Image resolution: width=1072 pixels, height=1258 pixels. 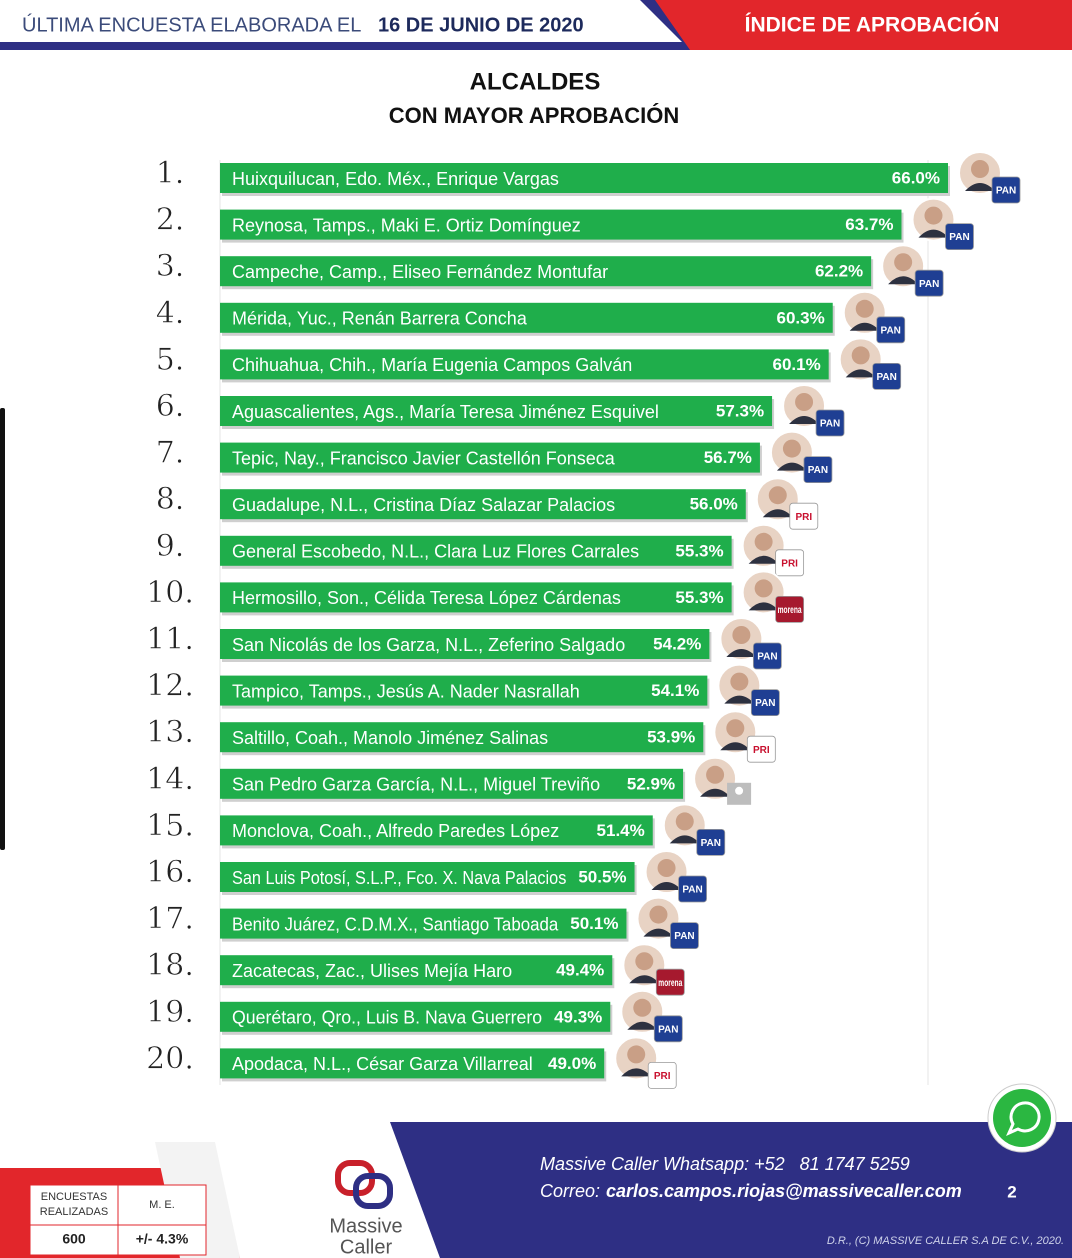 What do you see at coordinates (162, 1239) in the screenshot?
I see `table-cell: +/- 4.3%` at bounding box center [162, 1239].